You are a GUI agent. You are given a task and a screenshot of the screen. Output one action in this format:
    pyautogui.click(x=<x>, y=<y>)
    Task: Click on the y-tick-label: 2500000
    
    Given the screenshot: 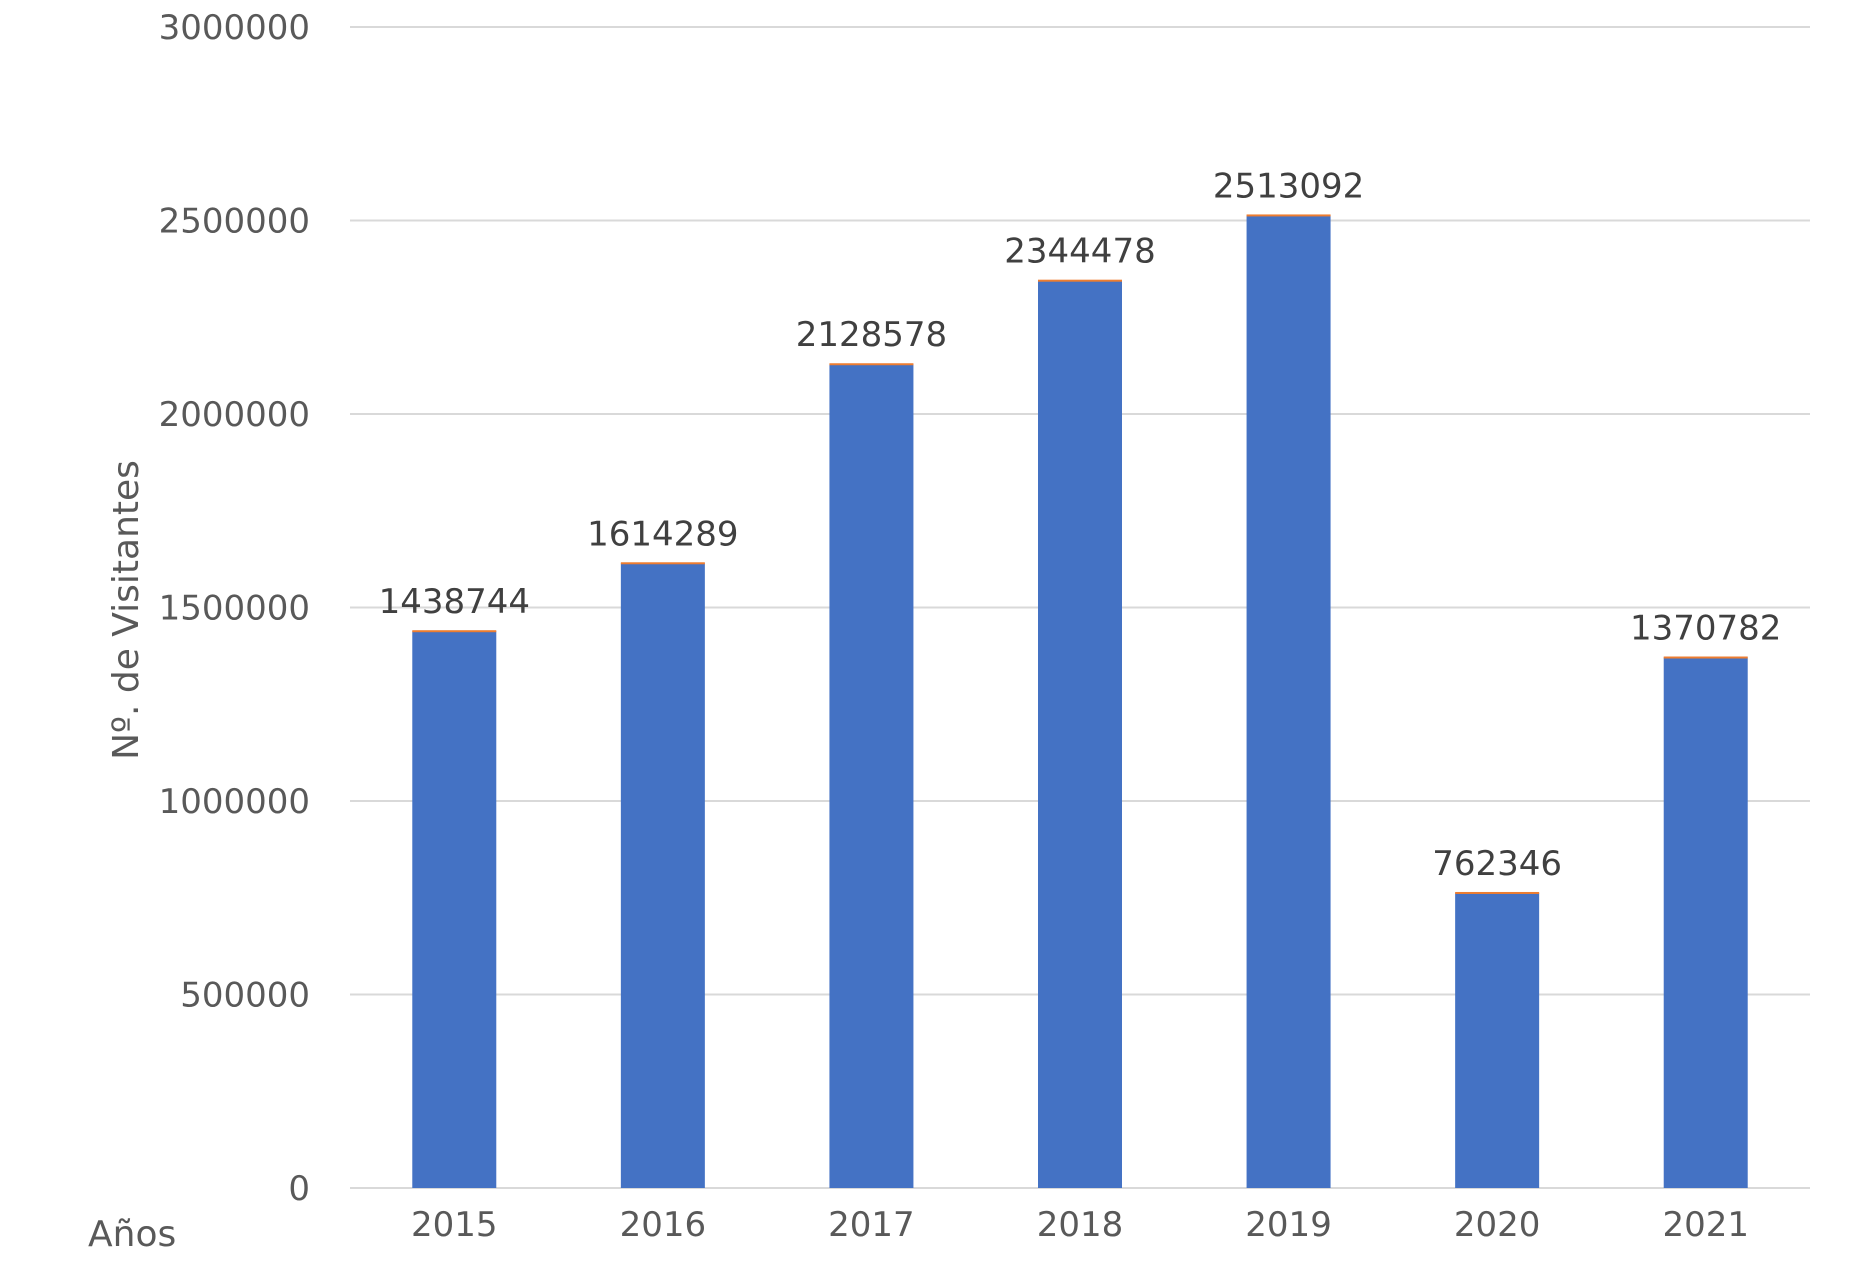 What is the action you would take?
    pyautogui.click(x=234, y=222)
    